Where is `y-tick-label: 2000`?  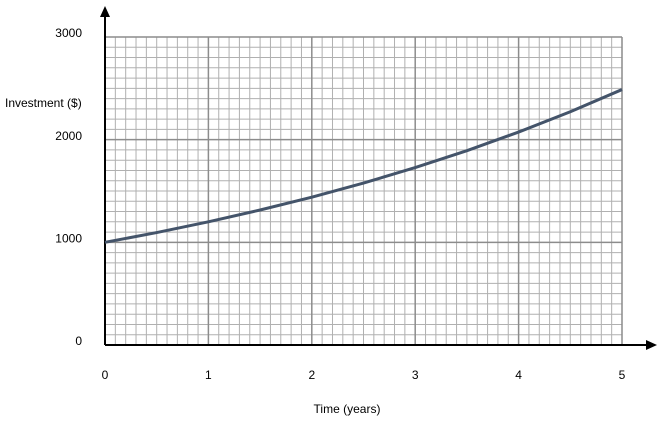 y-tick-label: 2000 is located at coordinates (68, 136).